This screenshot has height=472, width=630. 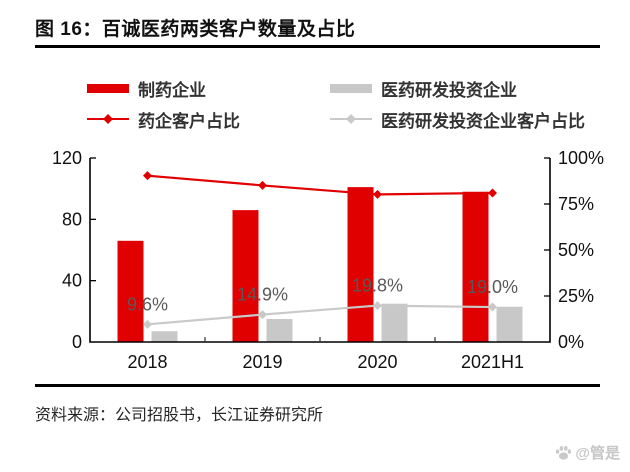 I want to click on red-line-swatch, so click(x=108, y=119).